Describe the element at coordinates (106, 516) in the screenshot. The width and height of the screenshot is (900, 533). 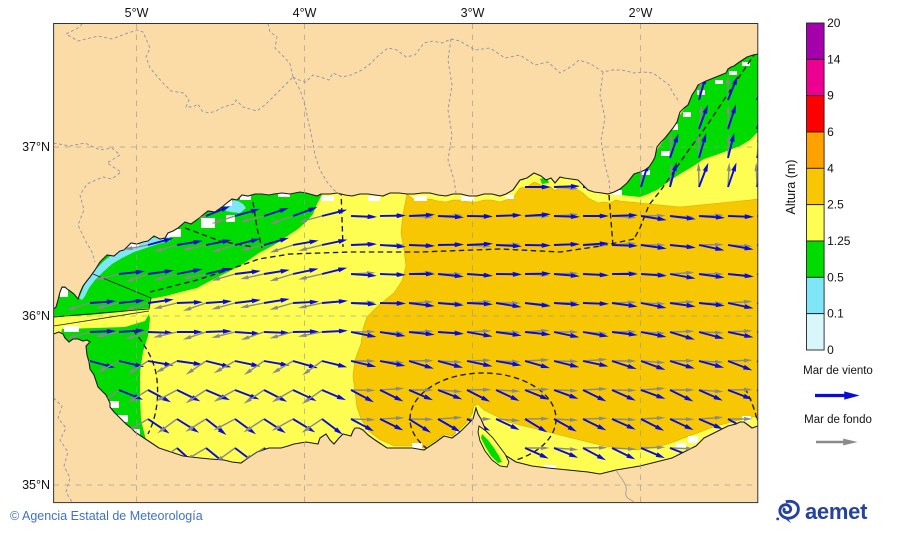
I see `svg-text:© Agencia Estatal de Meteorolo: © Agencia Estatal de Meteorología` at that location.